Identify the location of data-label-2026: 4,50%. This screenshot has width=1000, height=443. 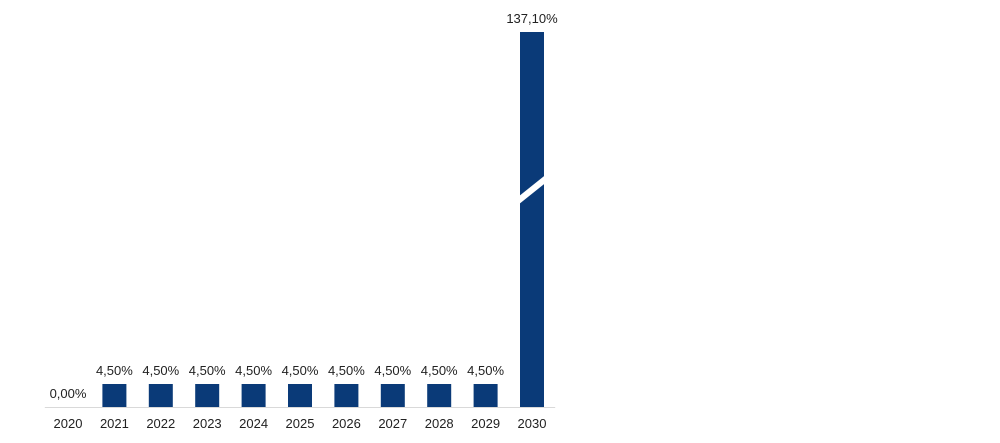
(346, 370).